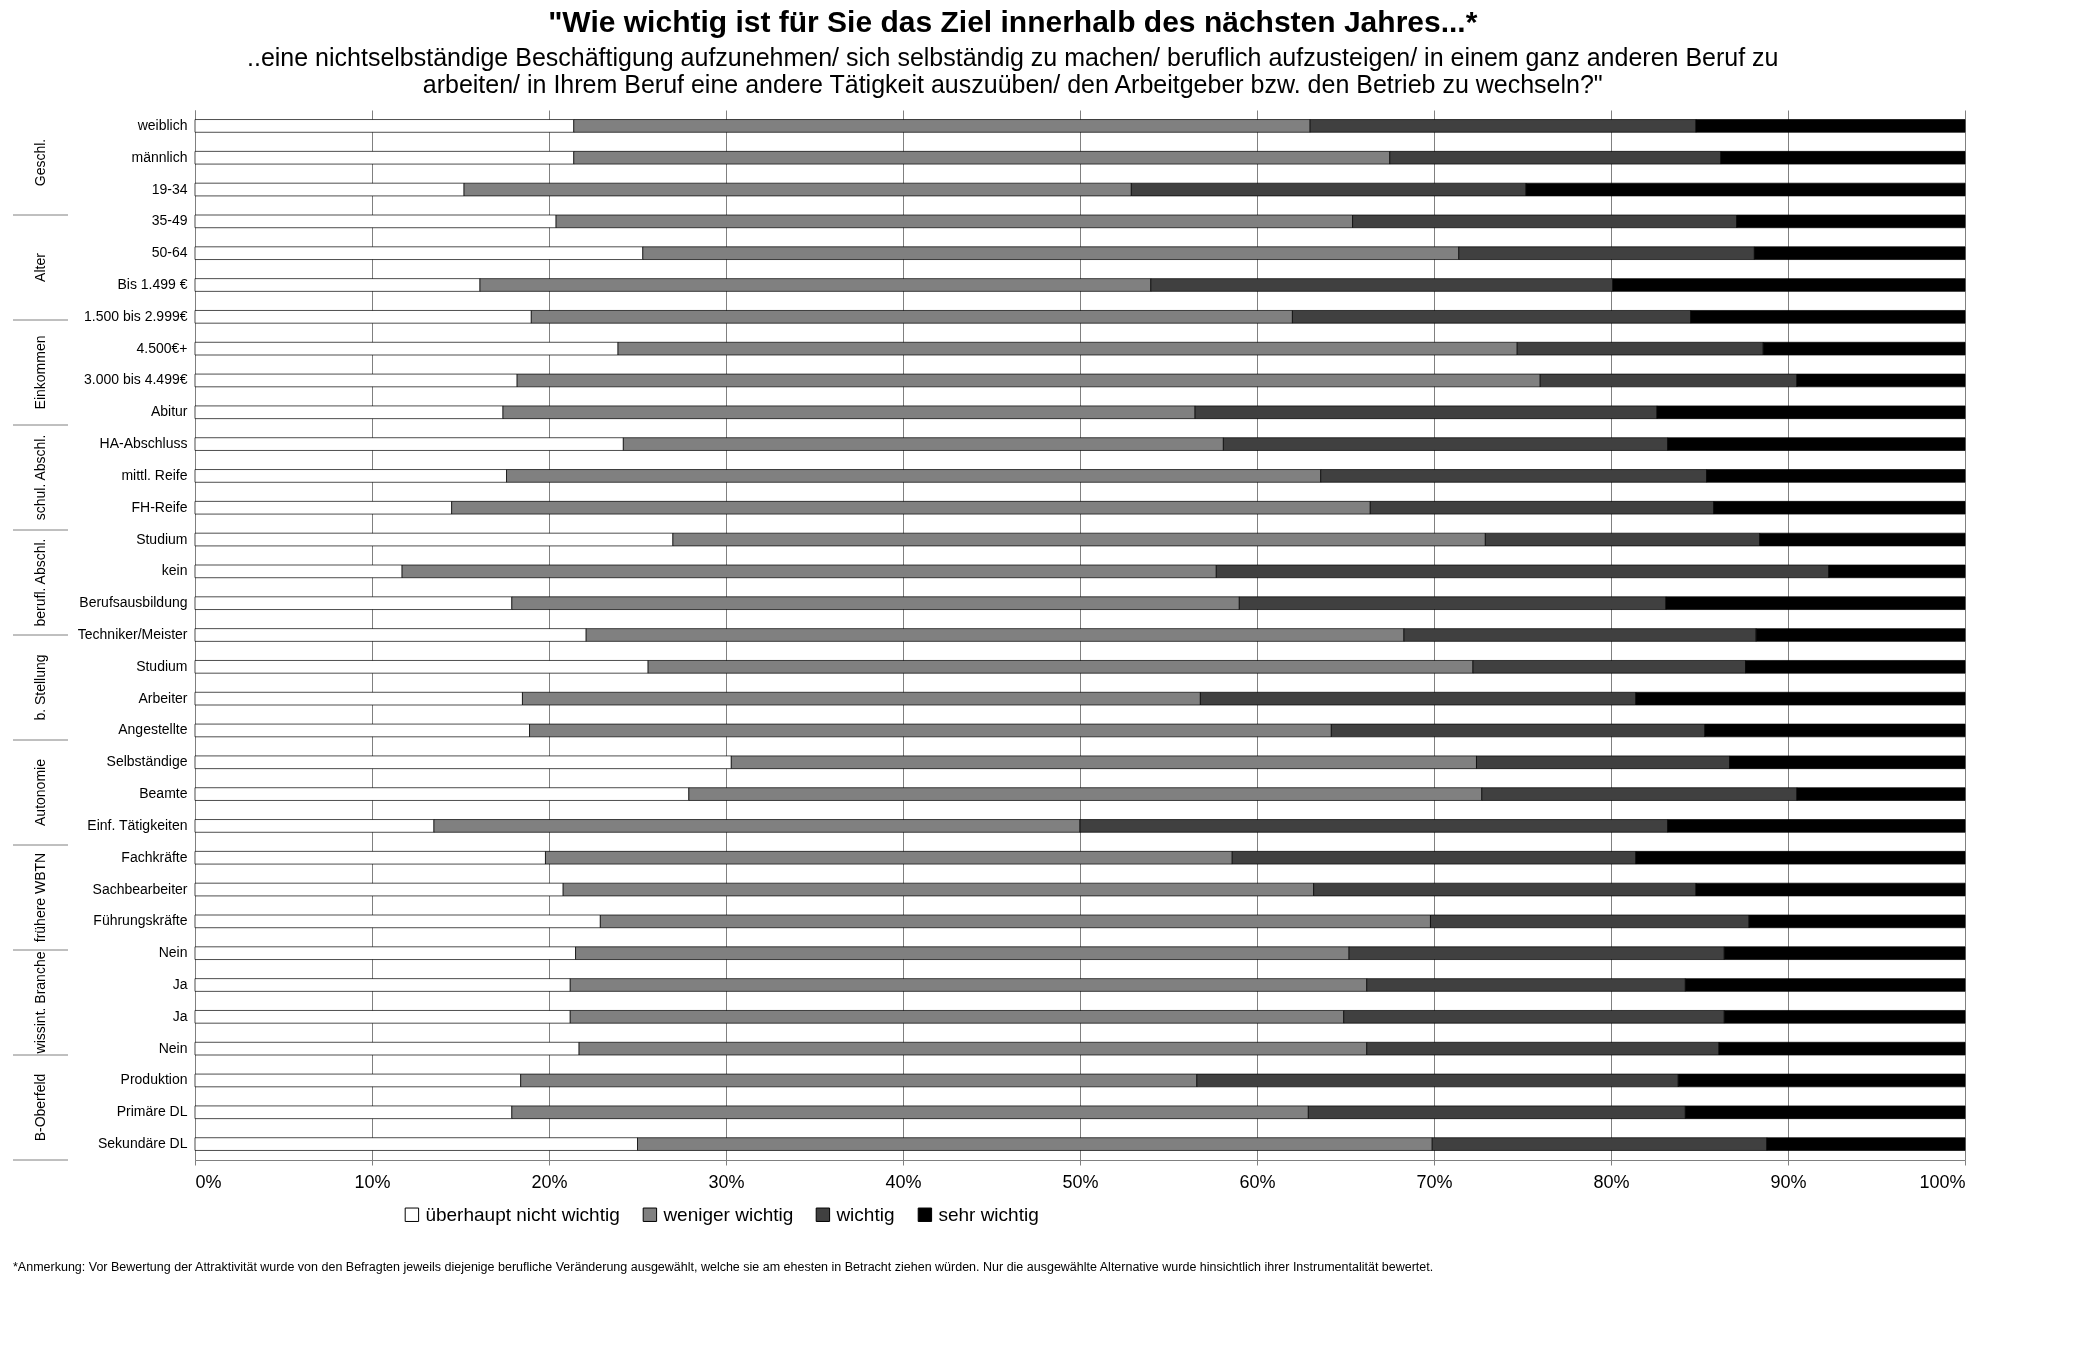  Describe the element at coordinates (147, 761) in the screenshot. I see `y-tick-label: Selbständige` at that location.